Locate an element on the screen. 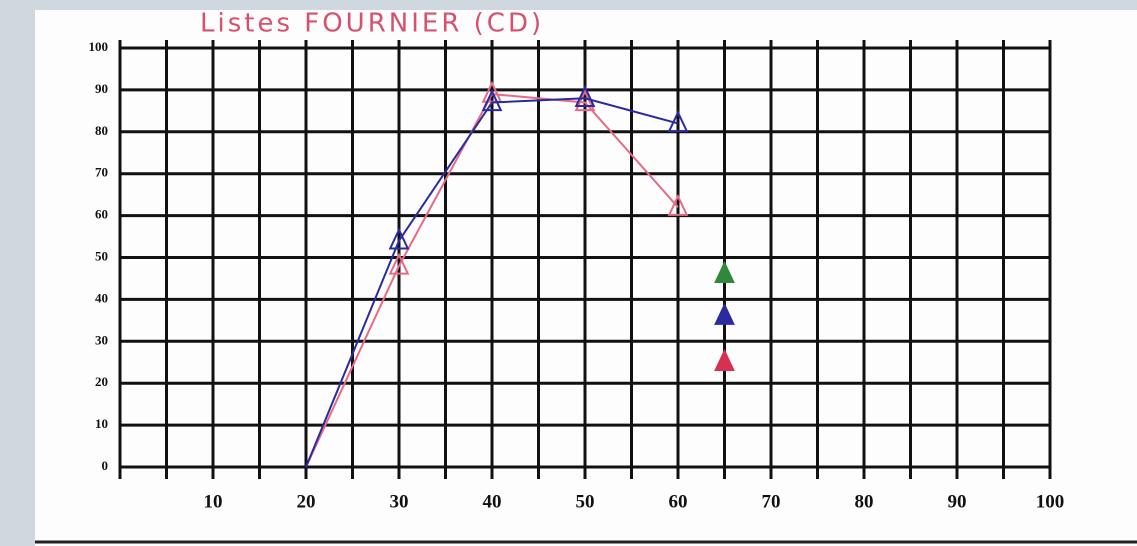  chart-title: Listes FOURNIER (CD) is located at coordinates (372, 24).